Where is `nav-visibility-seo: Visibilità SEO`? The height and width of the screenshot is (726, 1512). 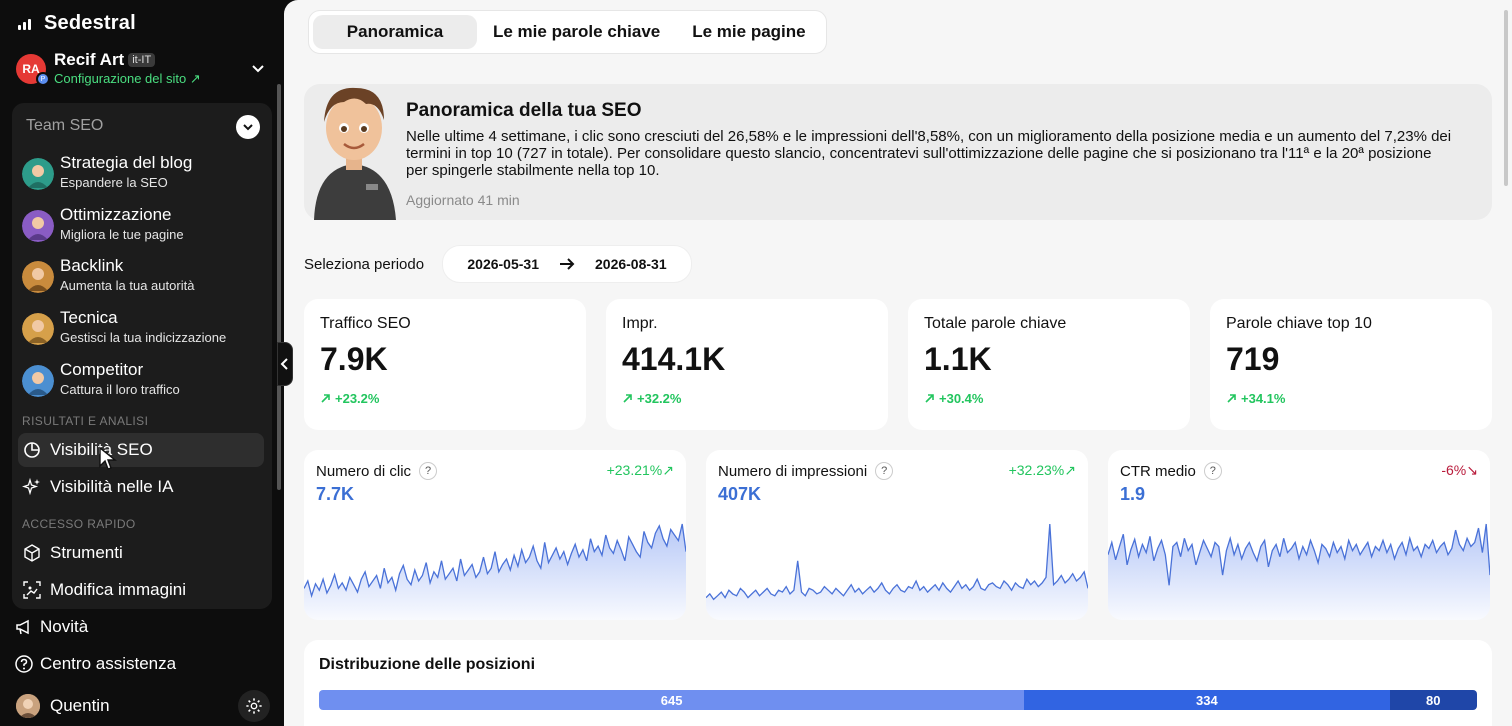
nav-visibility-seo: Visibilità SEO is located at coordinates (141, 450).